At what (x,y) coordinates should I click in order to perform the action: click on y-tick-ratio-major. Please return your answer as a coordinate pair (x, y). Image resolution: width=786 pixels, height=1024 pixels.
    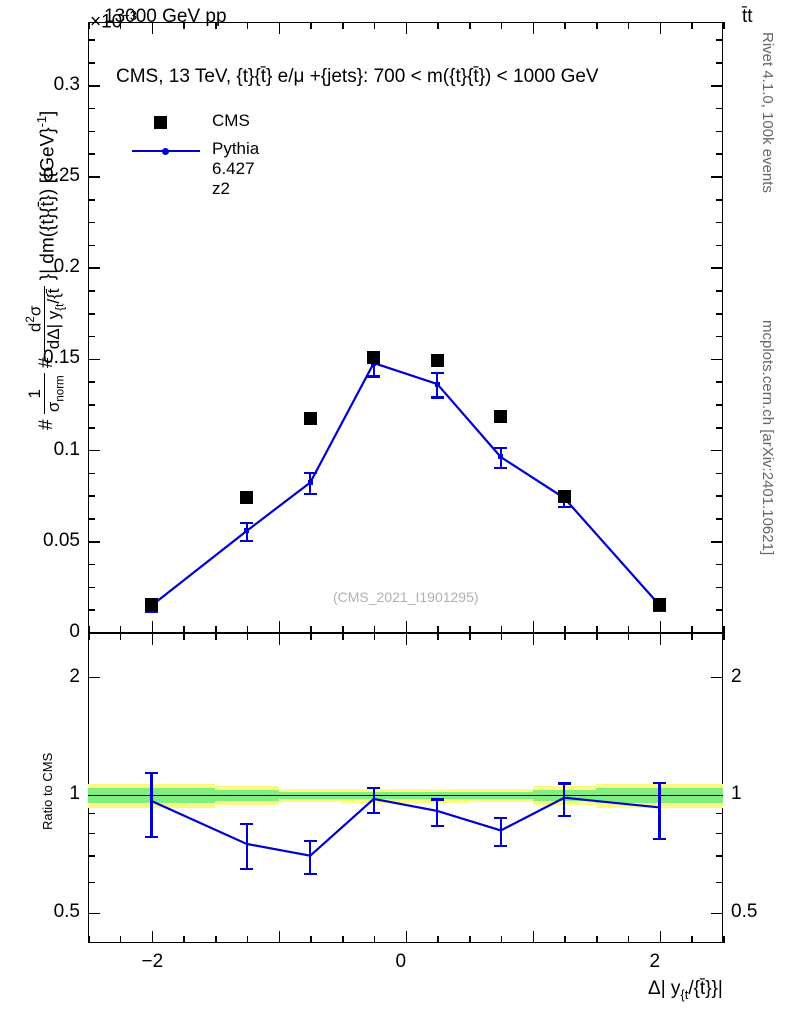
    Looking at the image, I should click on (94, 677).